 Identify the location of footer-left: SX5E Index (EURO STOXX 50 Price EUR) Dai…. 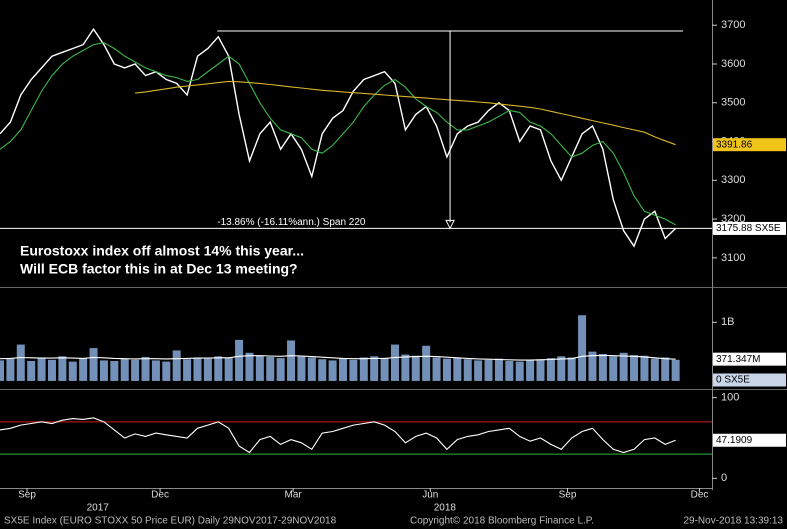
(170, 521).